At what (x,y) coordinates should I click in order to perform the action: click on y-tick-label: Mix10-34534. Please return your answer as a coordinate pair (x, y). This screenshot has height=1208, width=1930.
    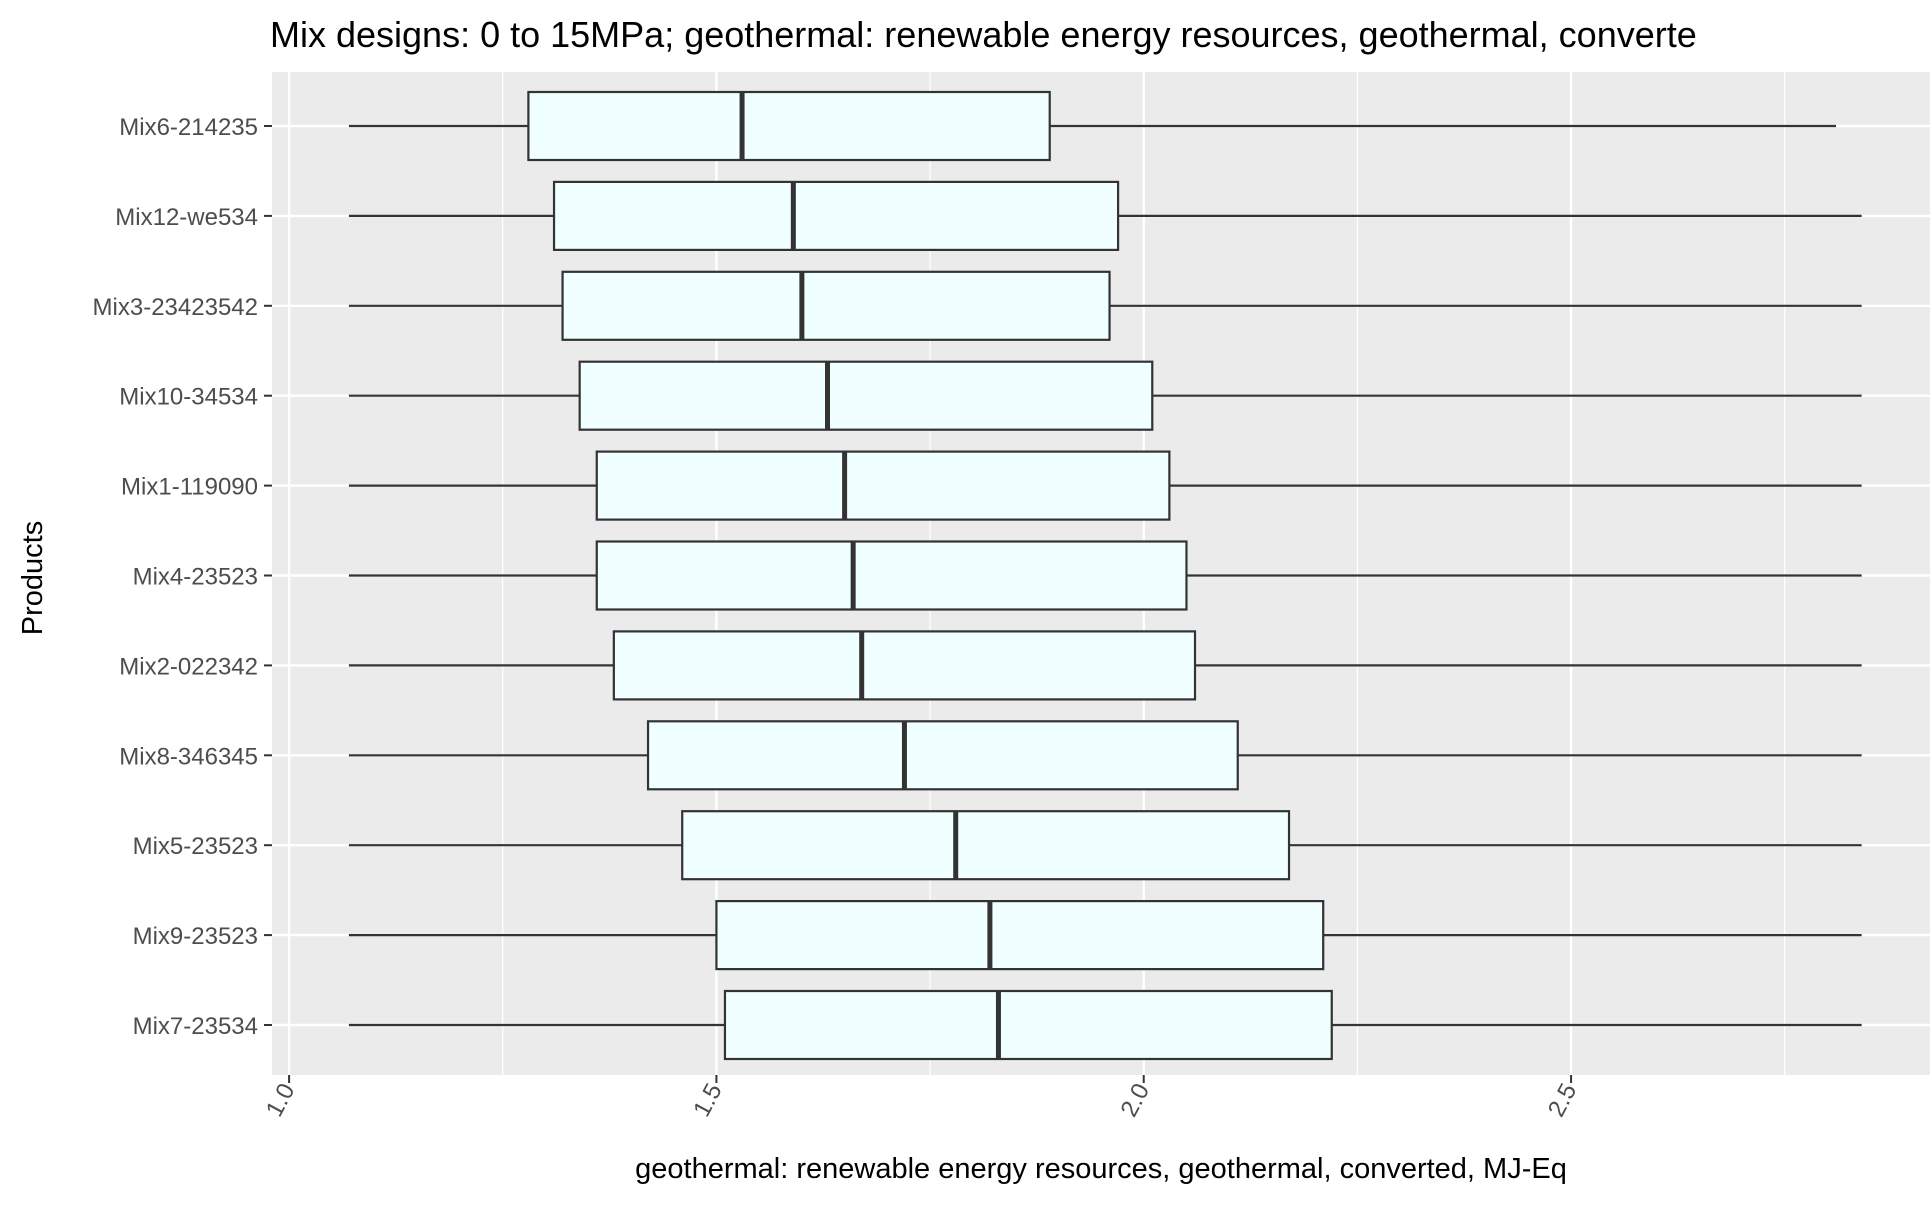
    Looking at the image, I should click on (188, 397).